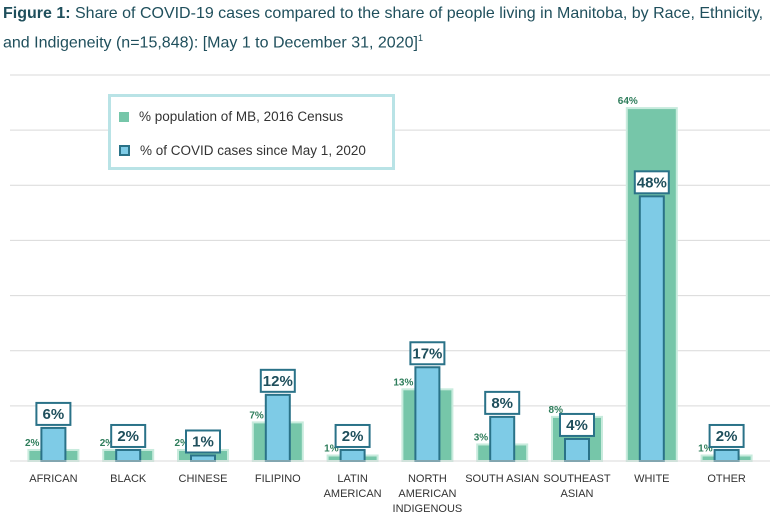  I want to click on covid-value-label: 1%, so click(203, 441).